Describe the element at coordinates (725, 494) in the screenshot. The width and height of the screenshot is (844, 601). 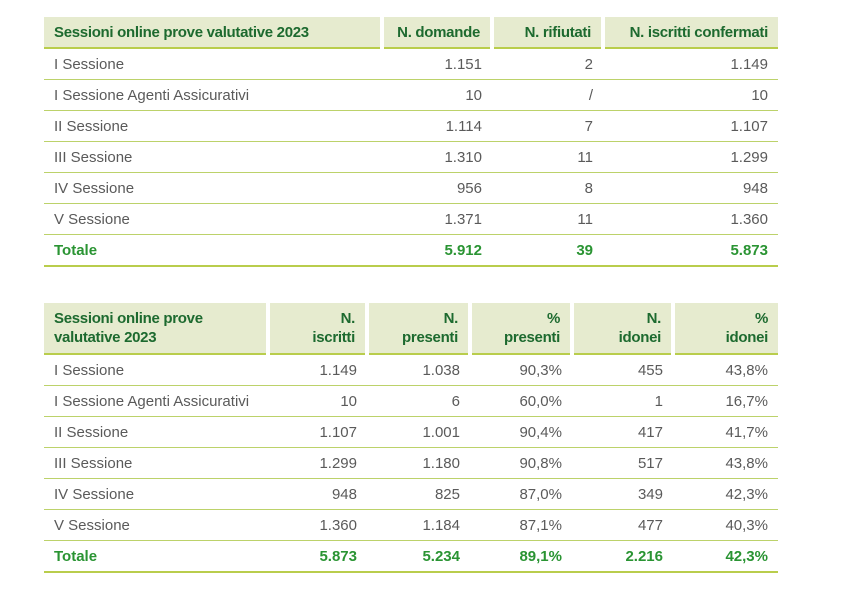
I see `table-cell: 42,3%` at that location.